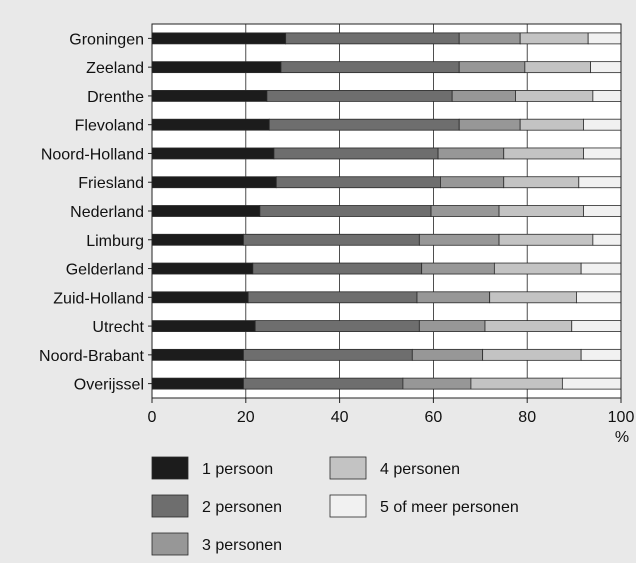 The image size is (636, 563). Describe the element at coordinates (118, 327) in the screenshot. I see `category-label: Utrecht` at that location.